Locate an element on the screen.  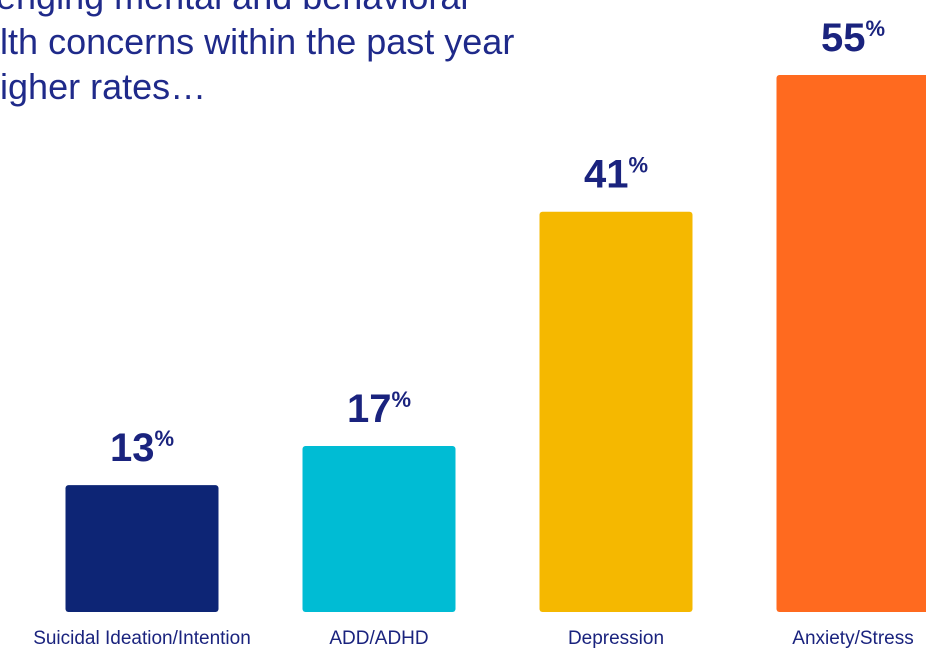
headline-line-2: ealth concerns within the past year is located at coordinates (257, 41).